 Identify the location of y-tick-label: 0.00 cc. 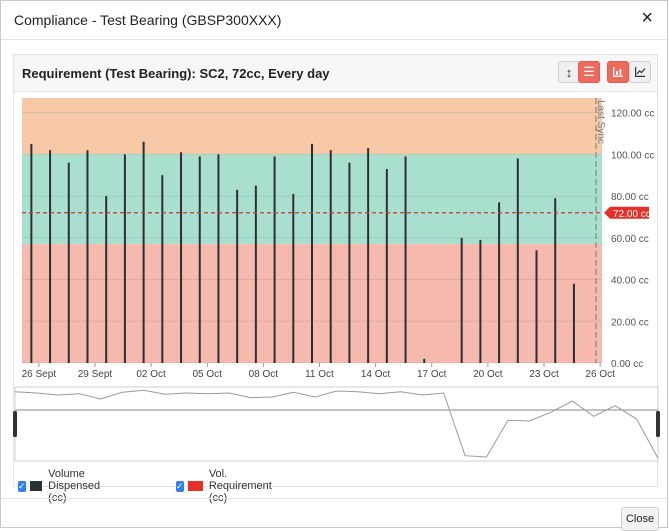
(627, 364).